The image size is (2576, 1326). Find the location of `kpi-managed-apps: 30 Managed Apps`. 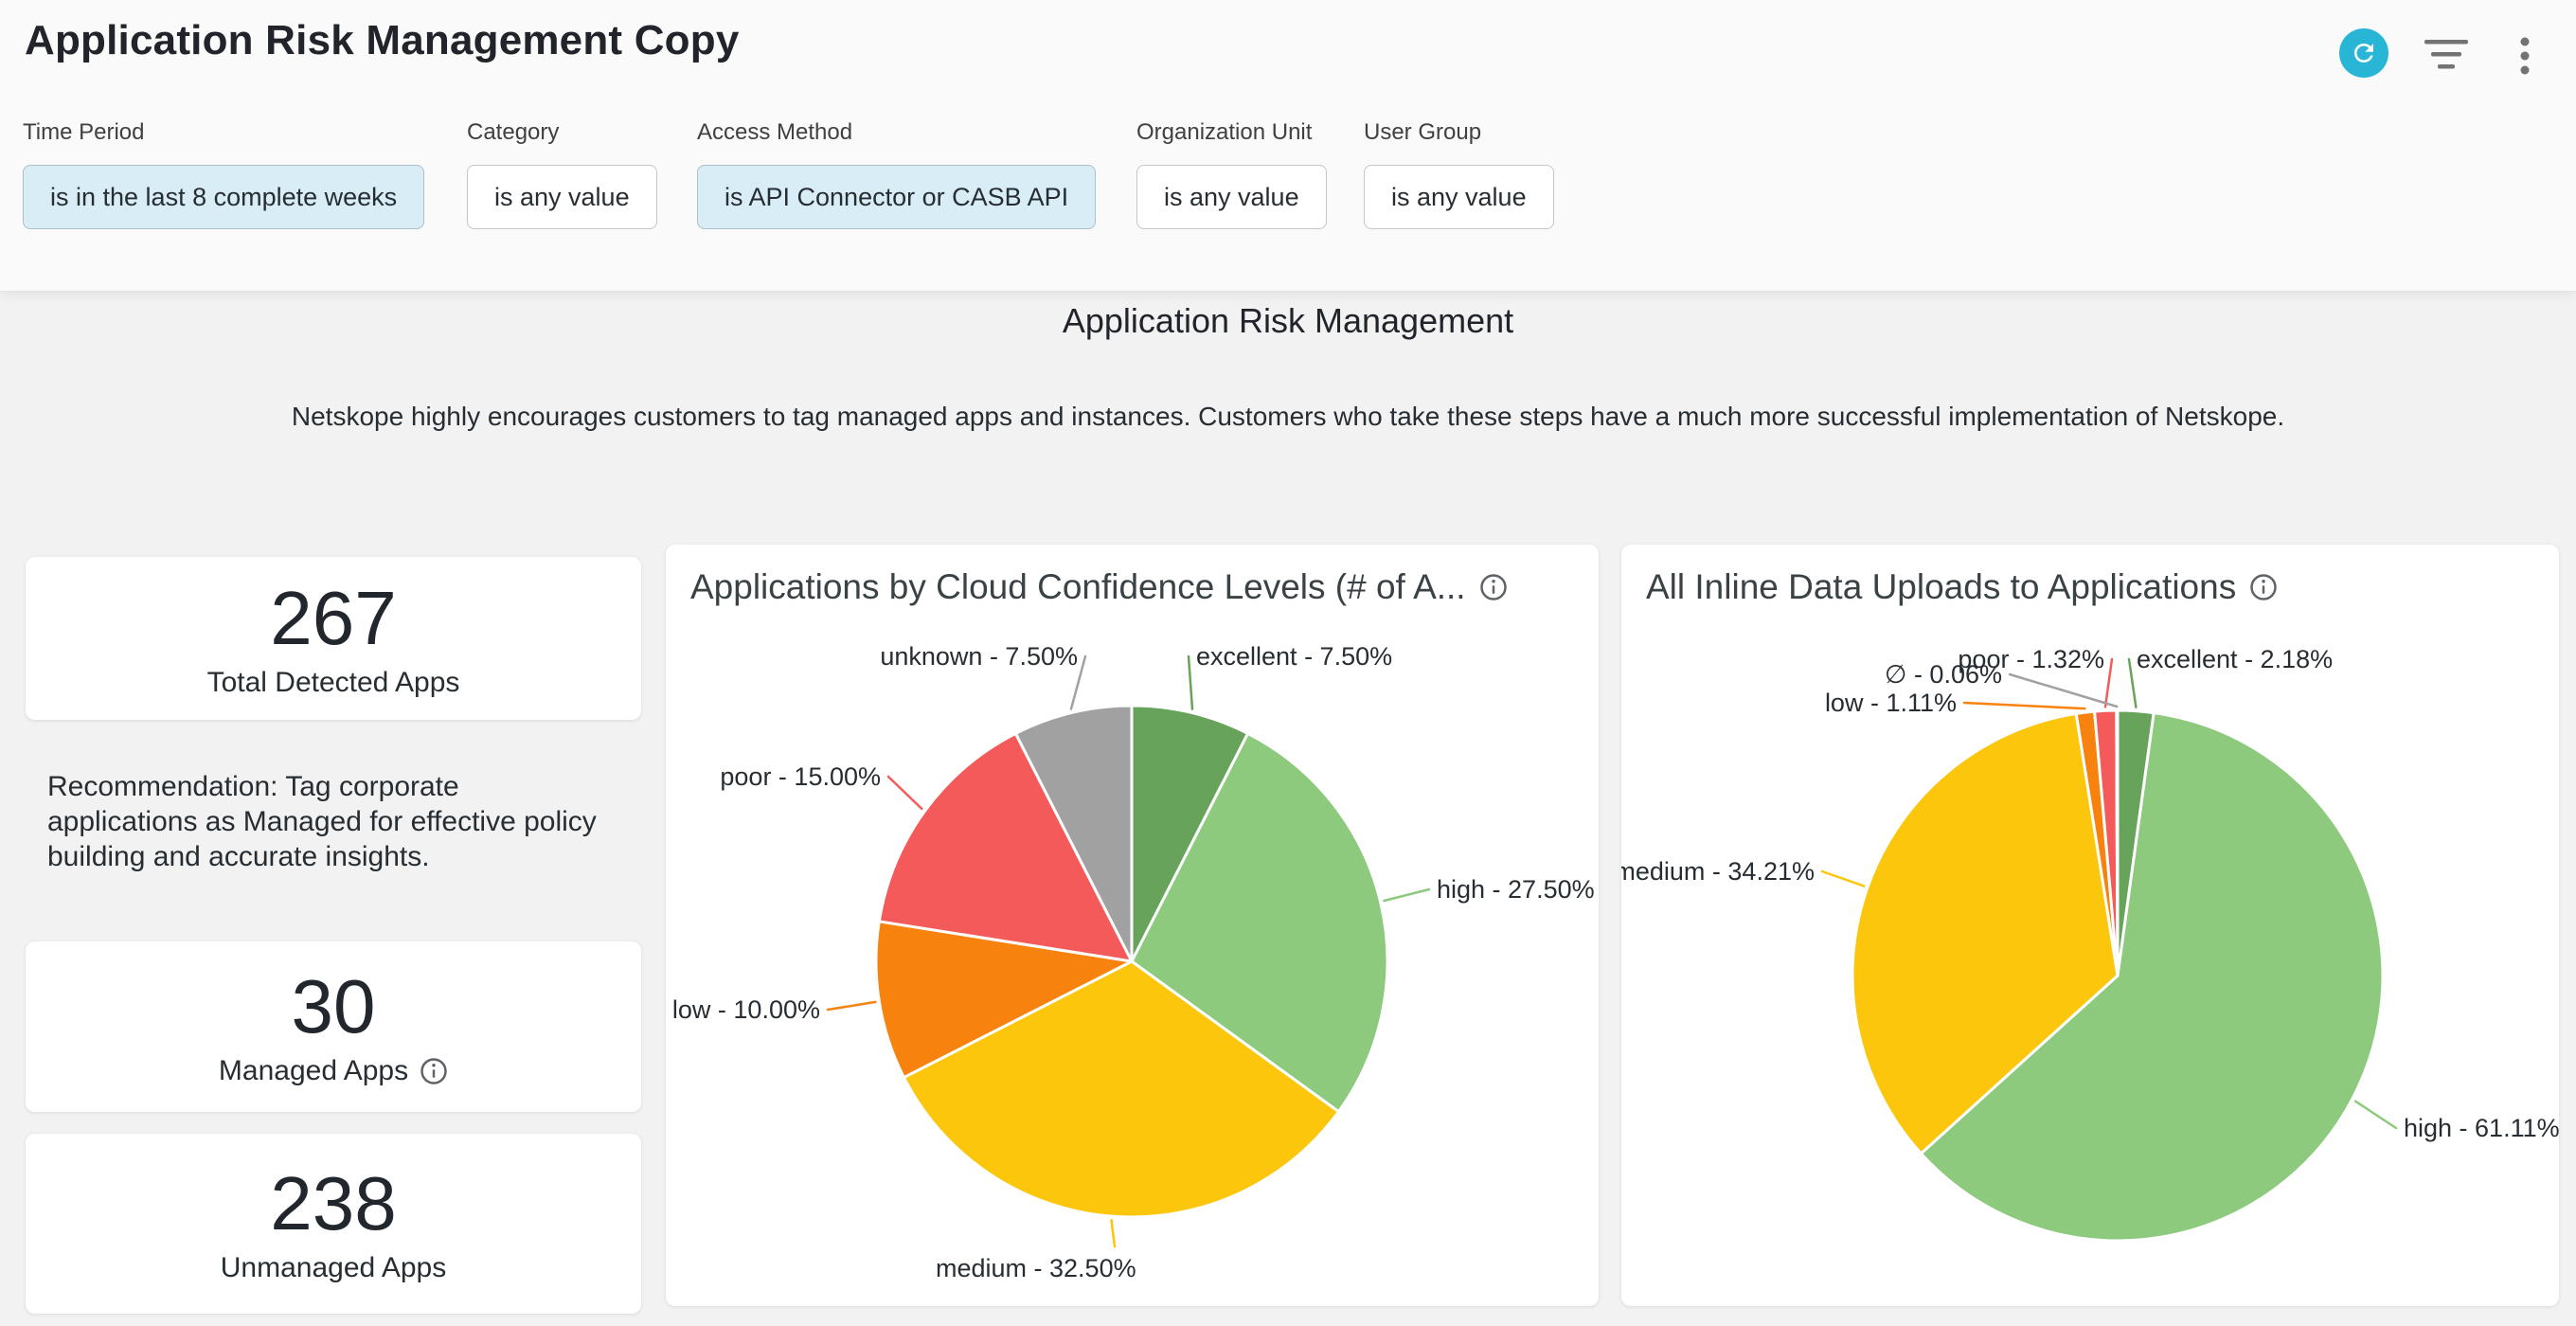

kpi-managed-apps: 30 Managed Apps is located at coordinates (333, 1027).